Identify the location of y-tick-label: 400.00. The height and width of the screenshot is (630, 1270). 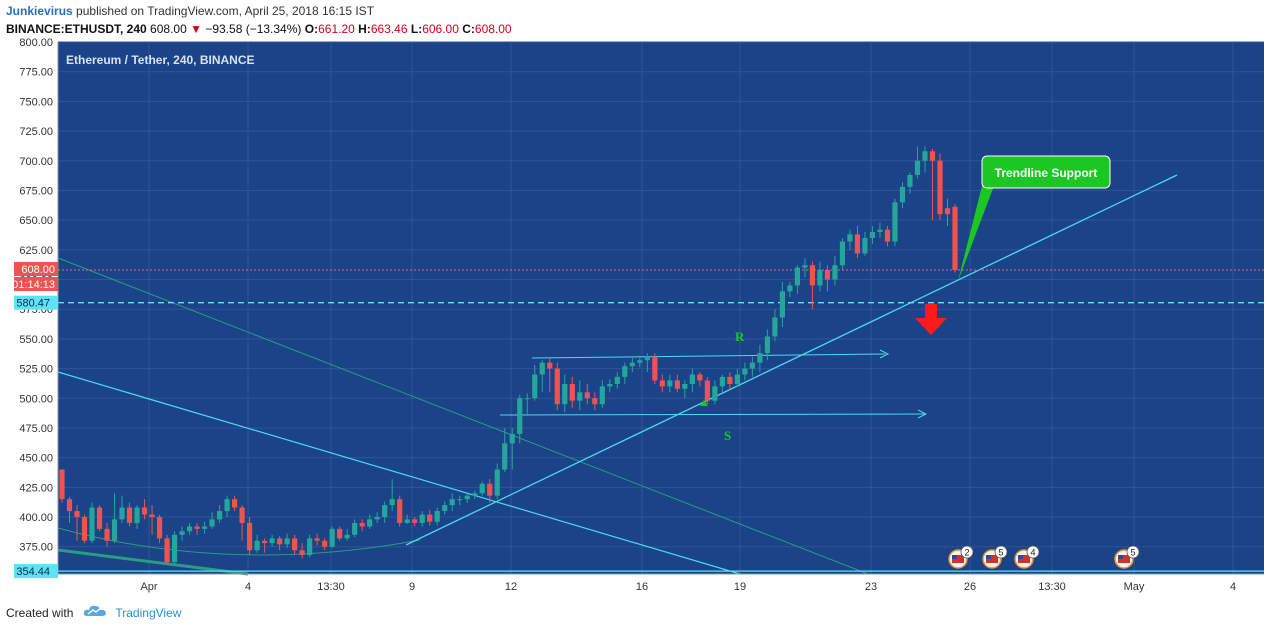
(36, 518).